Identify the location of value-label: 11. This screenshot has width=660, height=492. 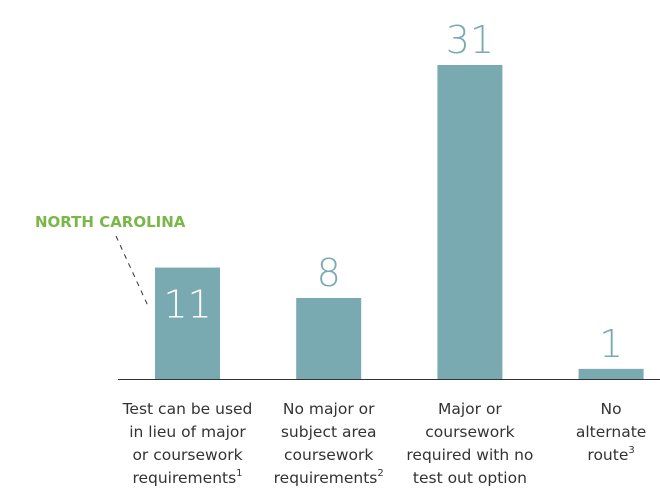
(187, 305).